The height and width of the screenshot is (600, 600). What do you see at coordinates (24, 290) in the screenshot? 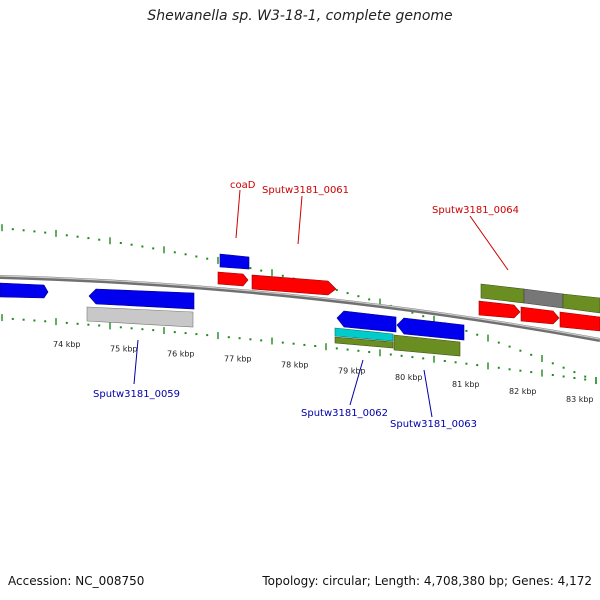
I see `gene-arrow-reverse-left` at bounding box center [24, 290].